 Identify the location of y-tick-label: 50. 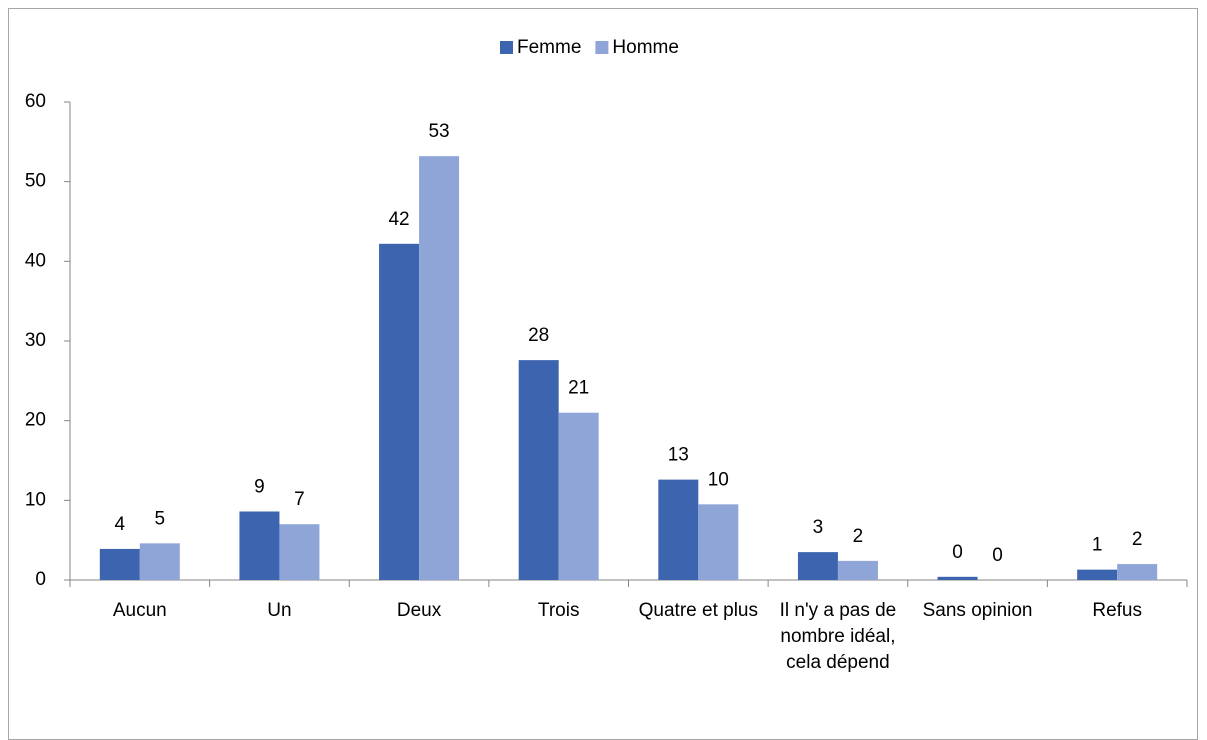
(35, 181).